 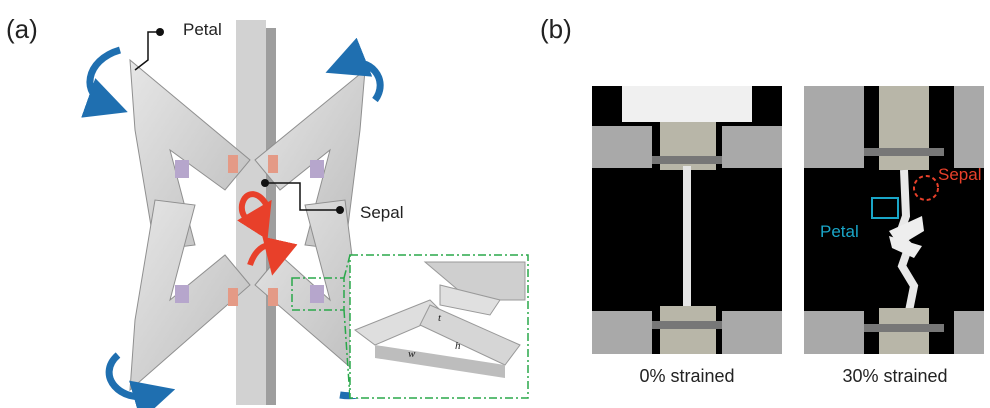 I want to click on sepal-pointer-end-dot, so click(x=340, y=210).